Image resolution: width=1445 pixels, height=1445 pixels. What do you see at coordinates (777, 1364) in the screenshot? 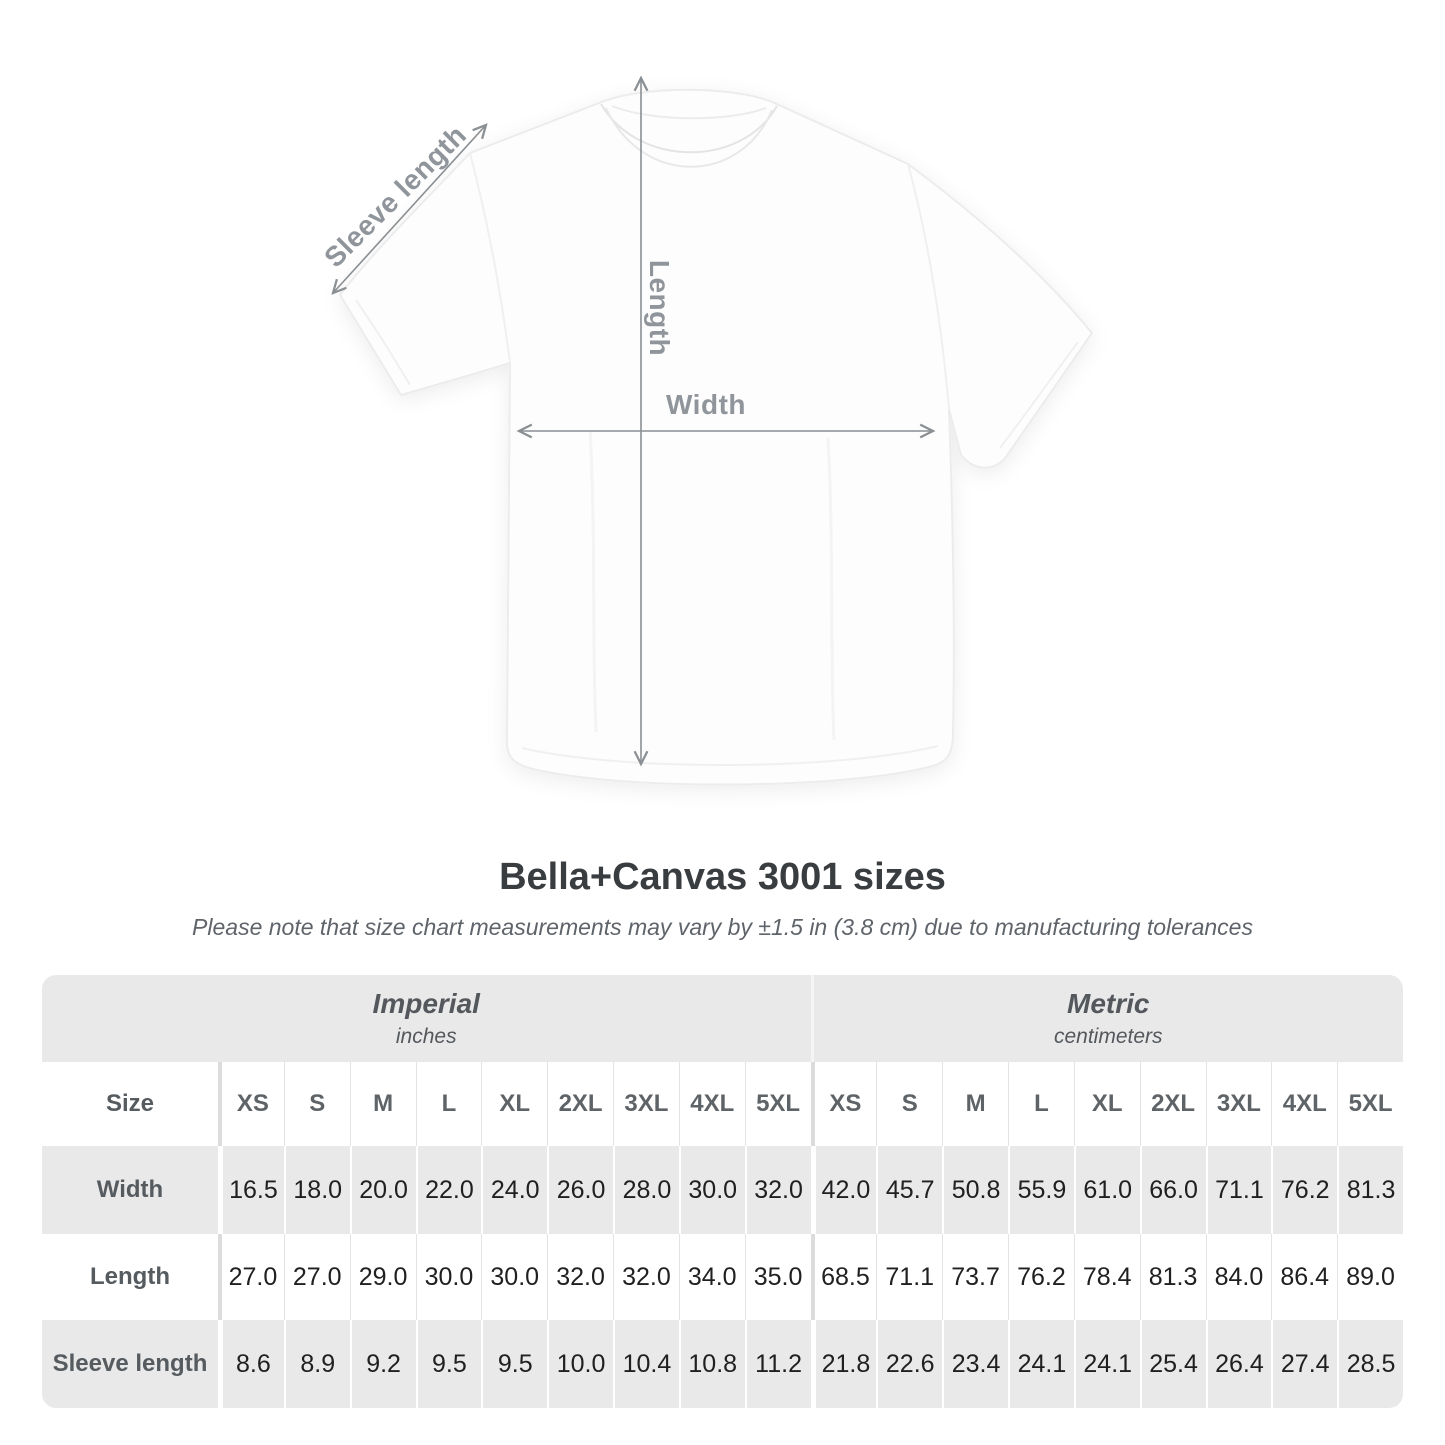
I see `measurement-value-cell: 11.2` at bounding box center [777, 1364].